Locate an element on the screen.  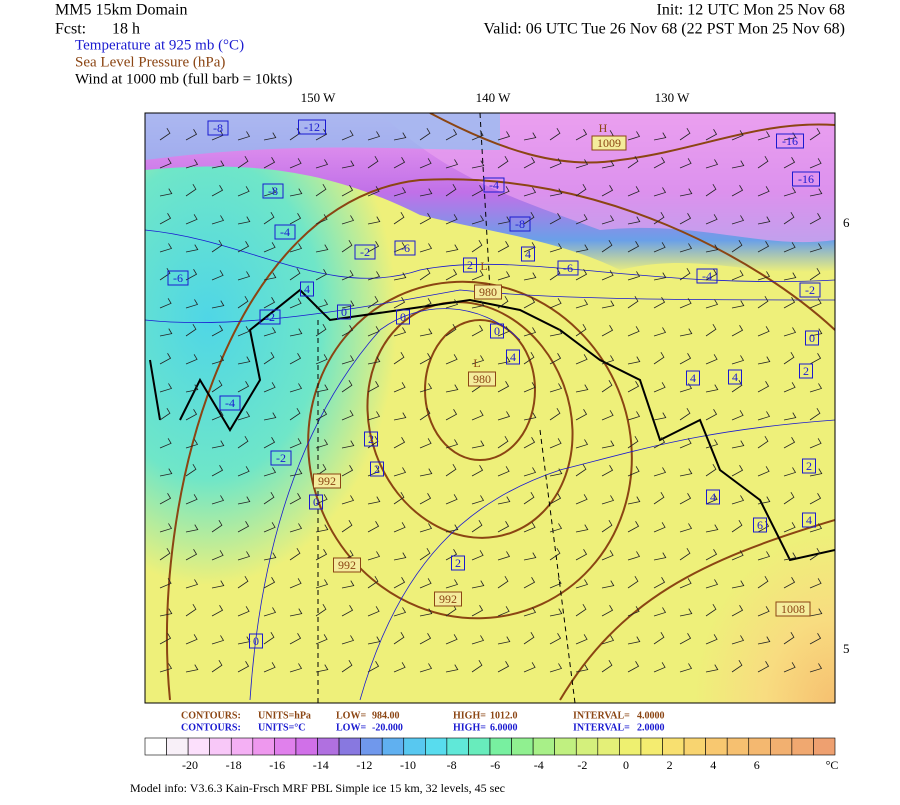
temperature-label: -2 is located at coordinates (365, 252).